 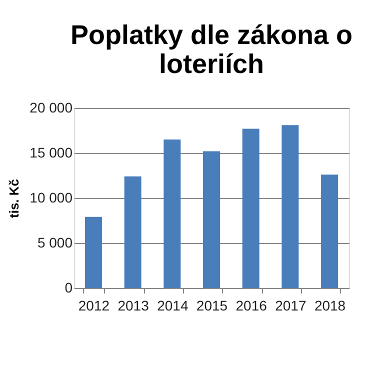 What do you see at coordinates (252, 306) in the screenshot?
I see `x-tick-label: 2016` at bounding box center [252, 306].